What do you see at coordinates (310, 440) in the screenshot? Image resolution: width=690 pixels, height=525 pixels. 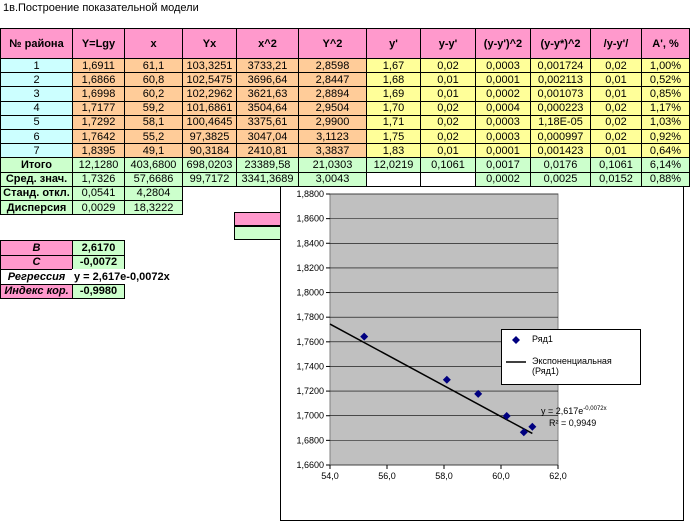 I see `y-tick-label: 1,6800` at bounding box center [310, 440].